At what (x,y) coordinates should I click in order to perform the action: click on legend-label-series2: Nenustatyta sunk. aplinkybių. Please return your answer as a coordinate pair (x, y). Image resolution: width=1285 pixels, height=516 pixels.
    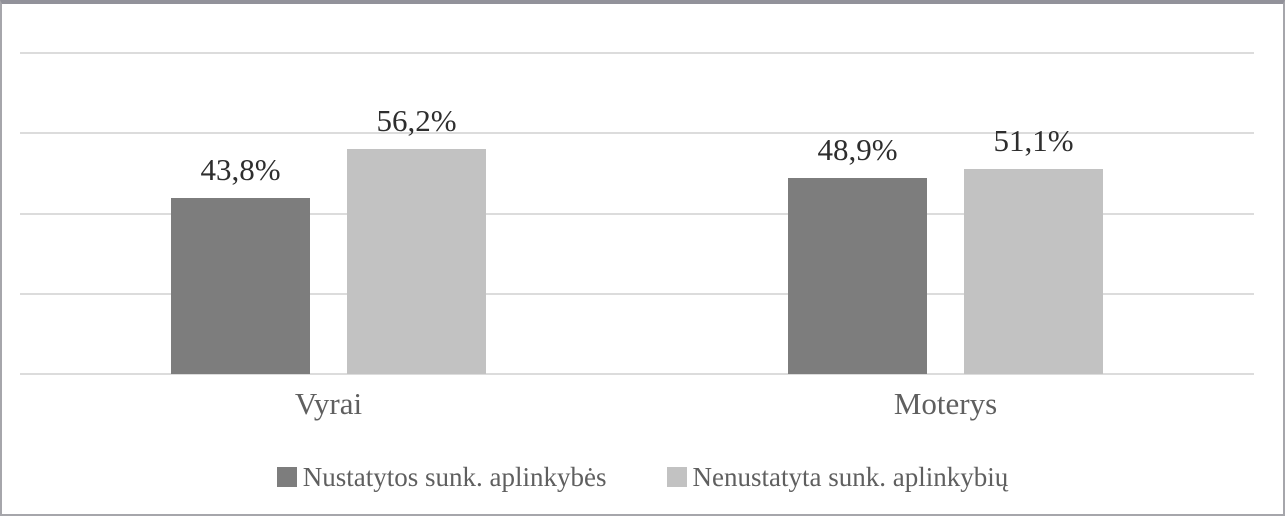
    Looking at the image, I should click on (850, 476).